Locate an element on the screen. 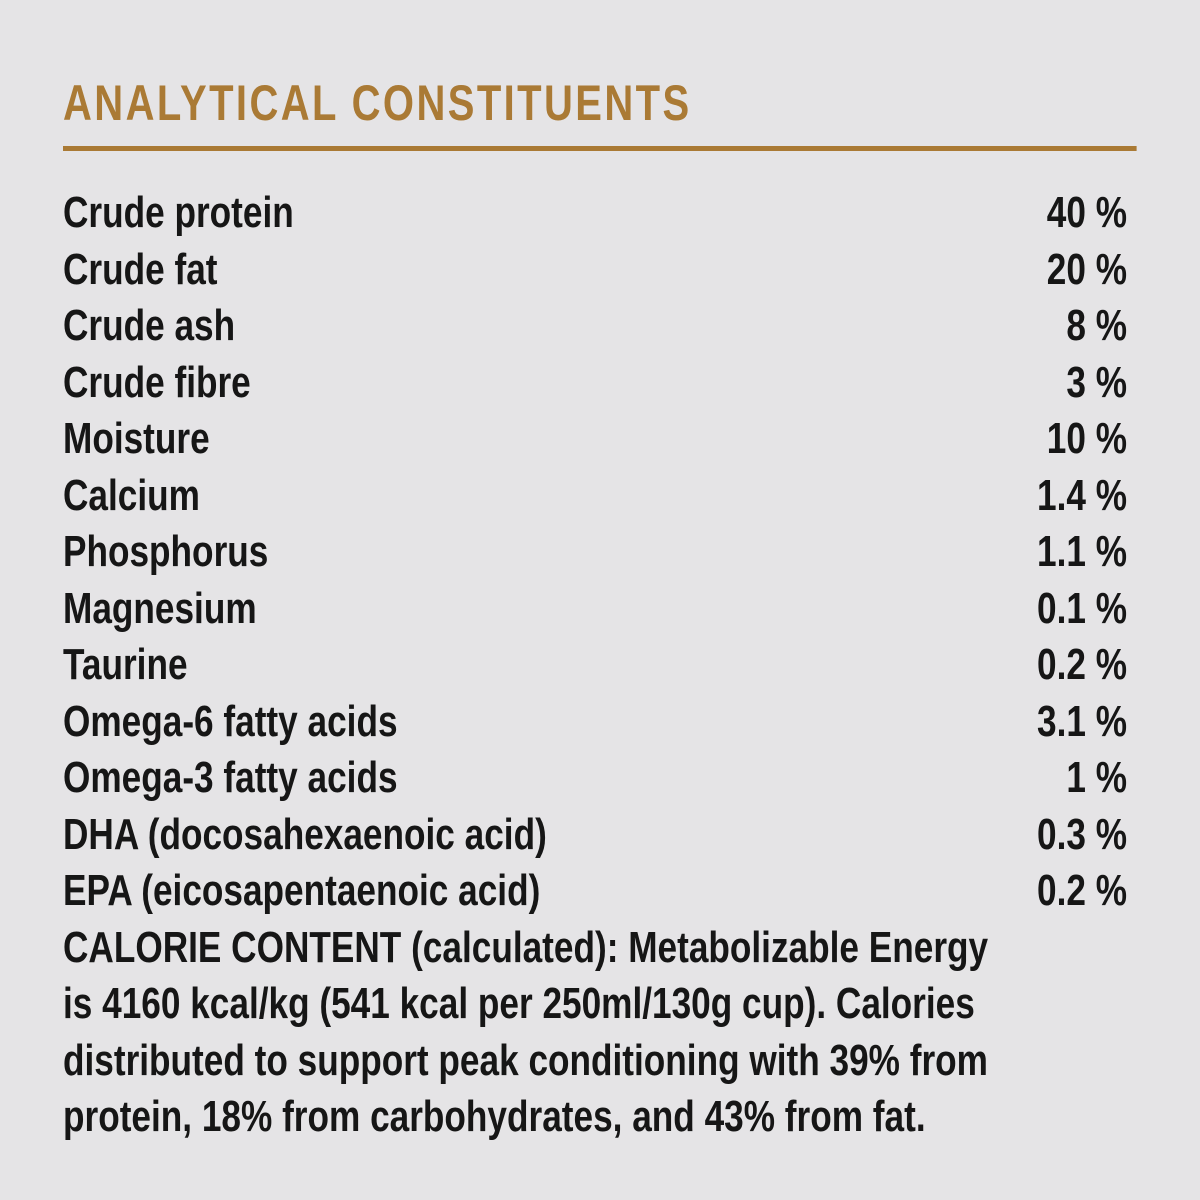  constituent-row: Crude protein 40 % is located at coordinates (600, 213).